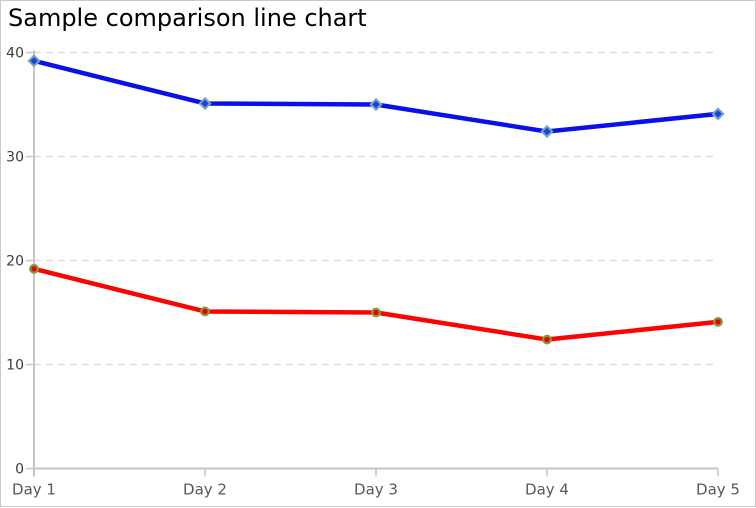 Image resolution: width=756 pixels, height=508 pixels. Describe the element at coordinates (15, 54) in the screenshot. I see `y-axis-label-40: 40` at that location.